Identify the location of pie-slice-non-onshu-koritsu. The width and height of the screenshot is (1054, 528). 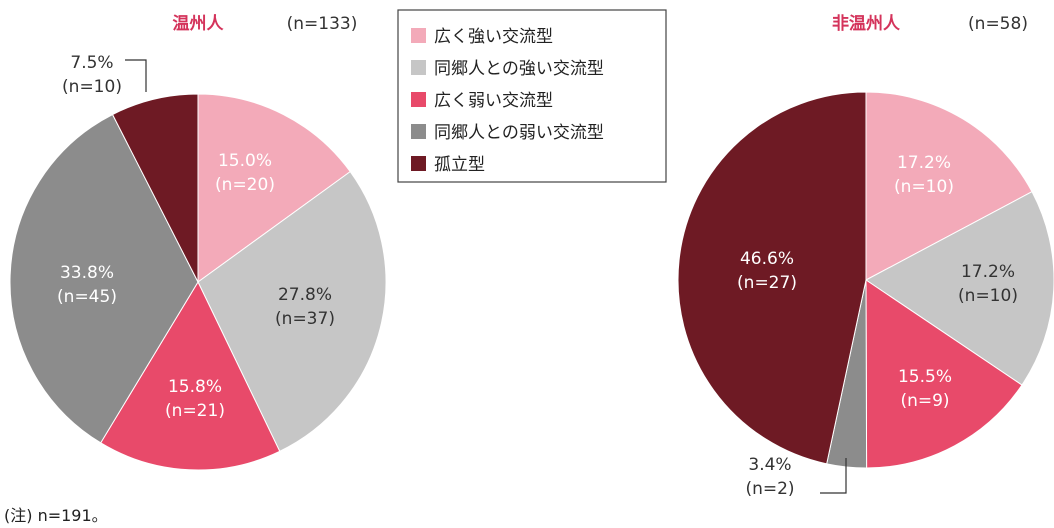
(772, 278).